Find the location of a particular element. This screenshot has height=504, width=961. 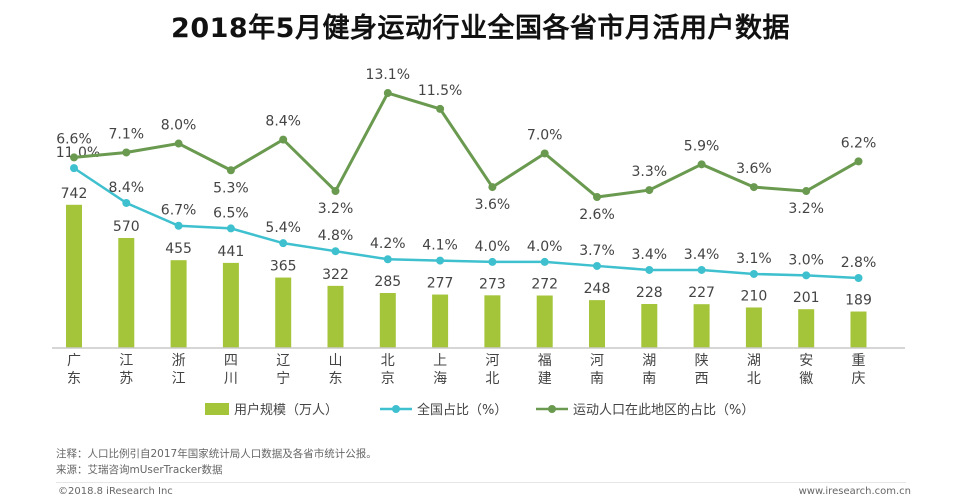

share-label-3: 6.5% is located at coordinates (231, 213).